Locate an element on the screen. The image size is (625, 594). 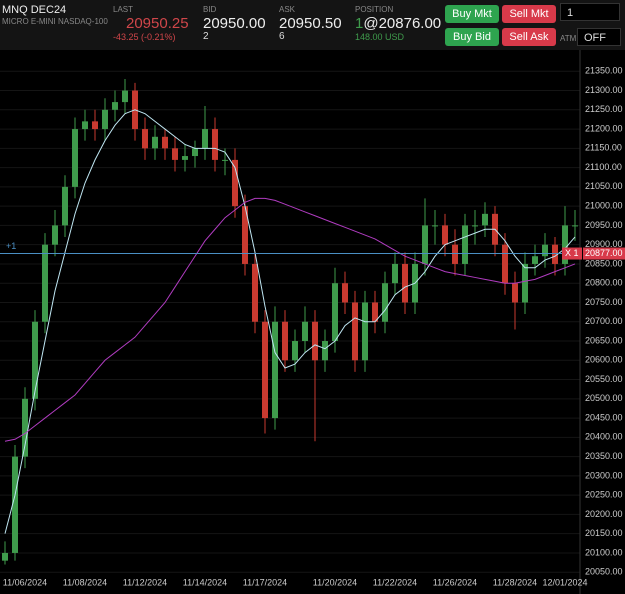
last: 20950.25 is located at coordinates (157, 23).